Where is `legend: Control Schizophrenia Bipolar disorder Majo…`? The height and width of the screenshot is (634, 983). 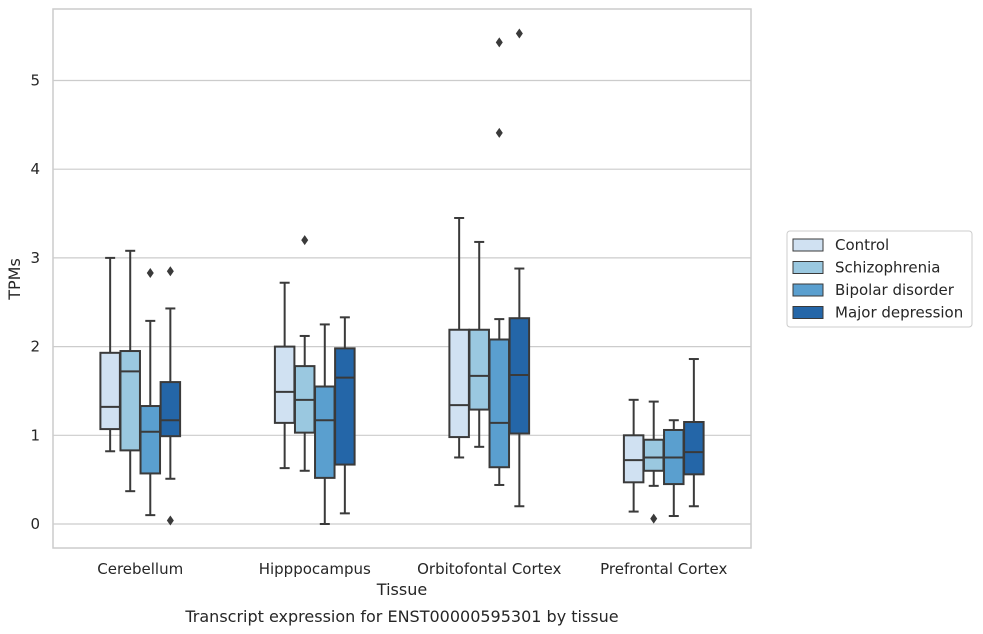
legend: Control Schizophrenia Bipolar disorder Majo… is located at coordinates (879, 279).